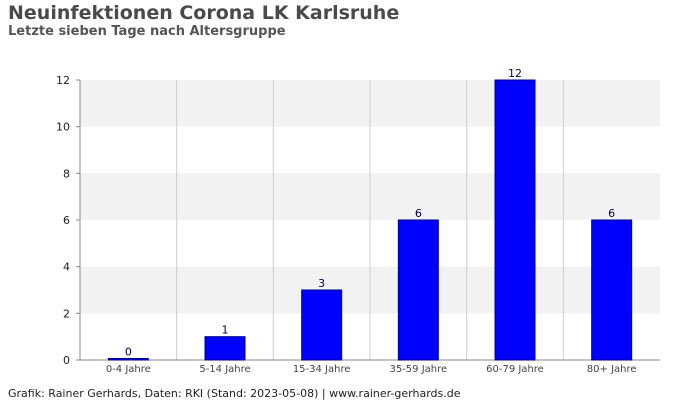  What do you see at coordinates (322, 369) in the screenshot?
I see `x-tick-label: 15-34 Jahre` at bounding box center [322, 369].